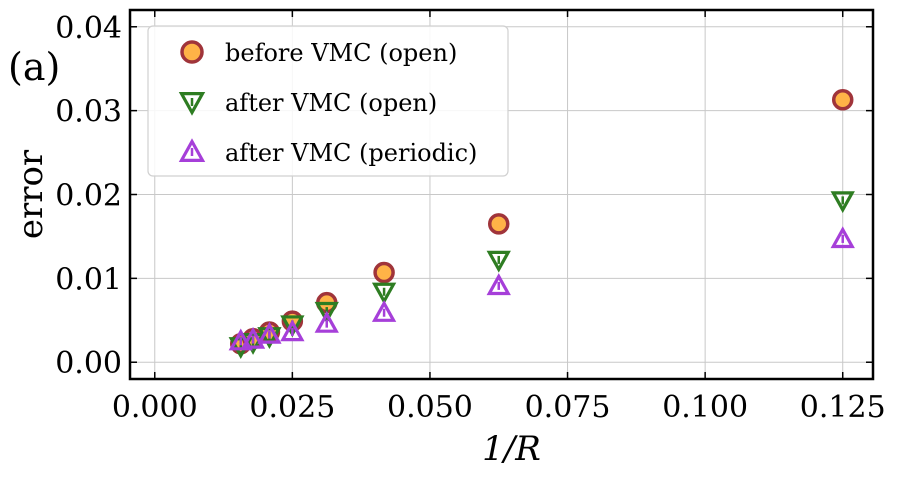 Image resolution: width=897 pixels, height=479 pixels. I want to click on legend-label: before VMC (open), so click(341, 53).